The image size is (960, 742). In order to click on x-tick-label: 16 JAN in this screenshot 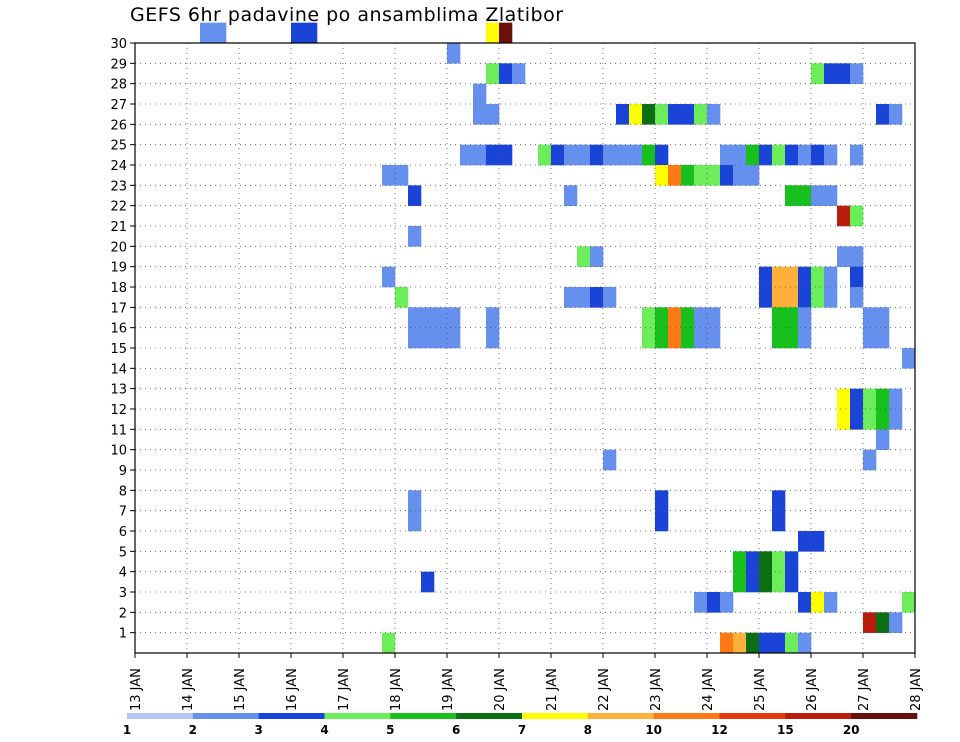, I will do `click(292, 689)`.